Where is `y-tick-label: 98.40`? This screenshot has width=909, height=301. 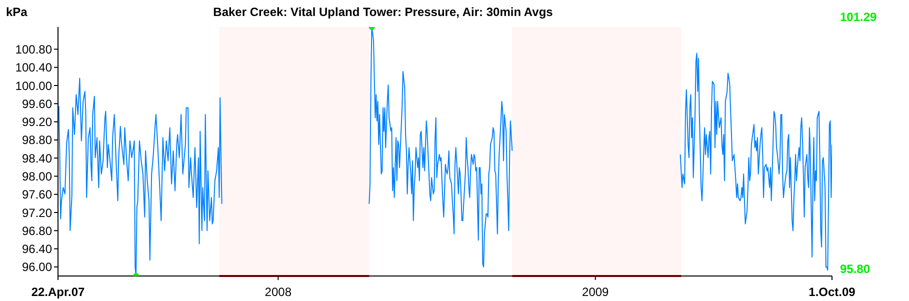
y-tick-label: 98.40 is located at coordinates (37, 158).